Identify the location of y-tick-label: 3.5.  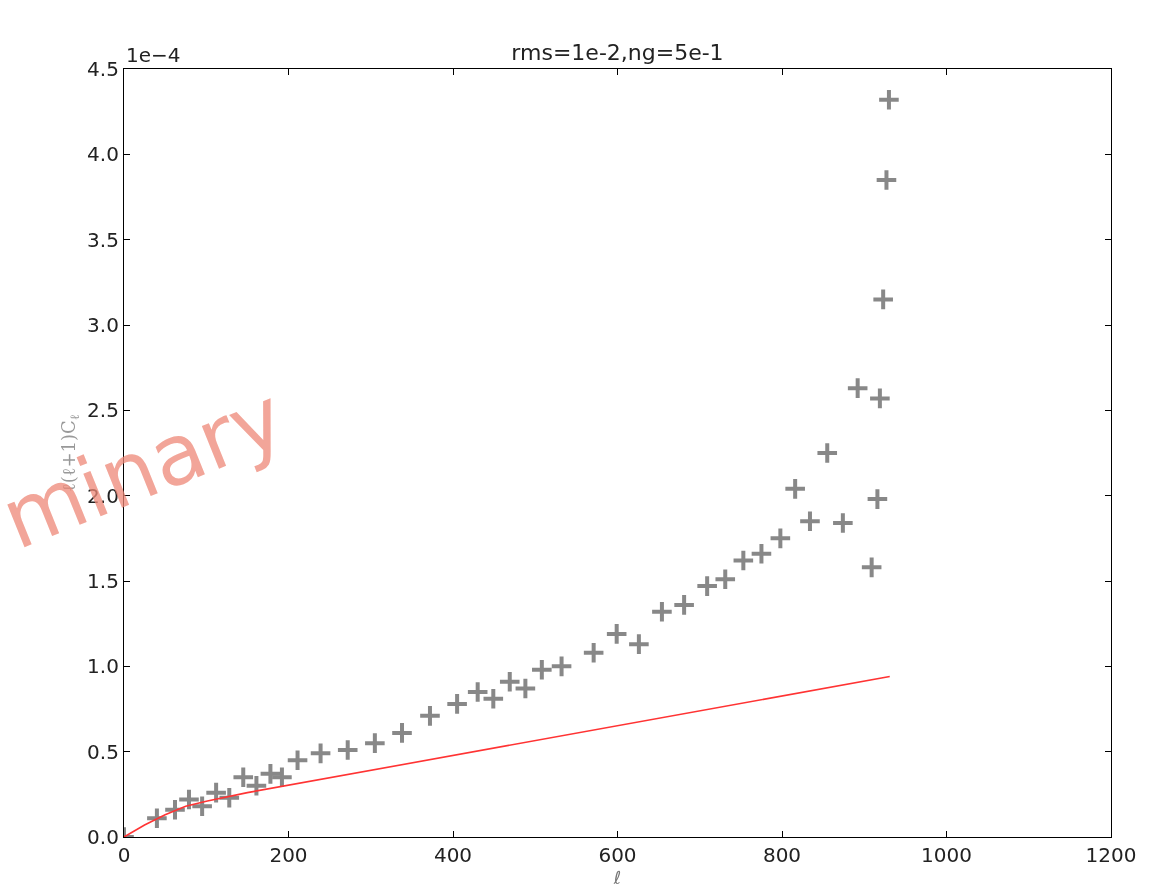
(103, 239).